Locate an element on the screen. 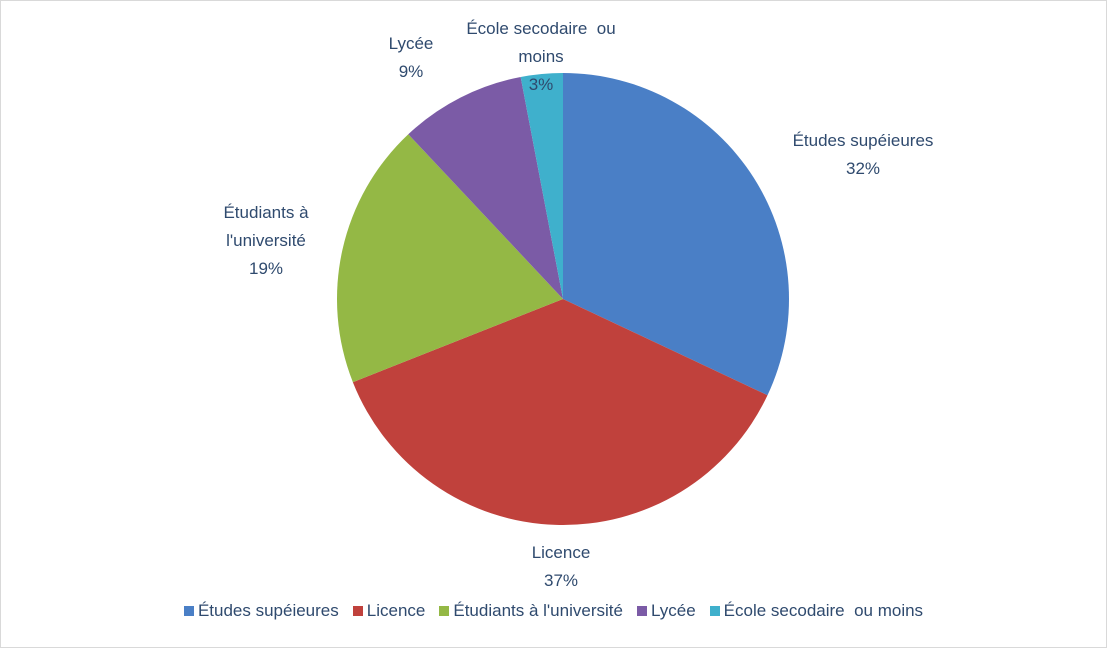 This screenshot has height=648, width=1107. legend-item: Lycée is located at coordinates (666, 611).